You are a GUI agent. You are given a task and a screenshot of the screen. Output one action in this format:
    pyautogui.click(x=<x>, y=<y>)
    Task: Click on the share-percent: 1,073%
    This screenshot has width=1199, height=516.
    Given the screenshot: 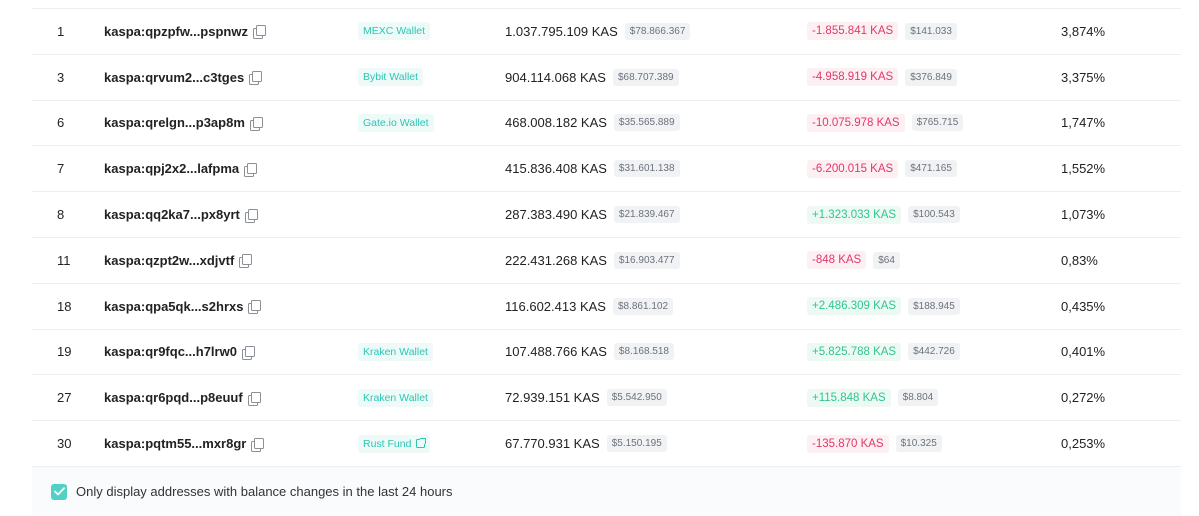 What is the action you would take?
    pyautogui.click(x=1083, y=215)
    